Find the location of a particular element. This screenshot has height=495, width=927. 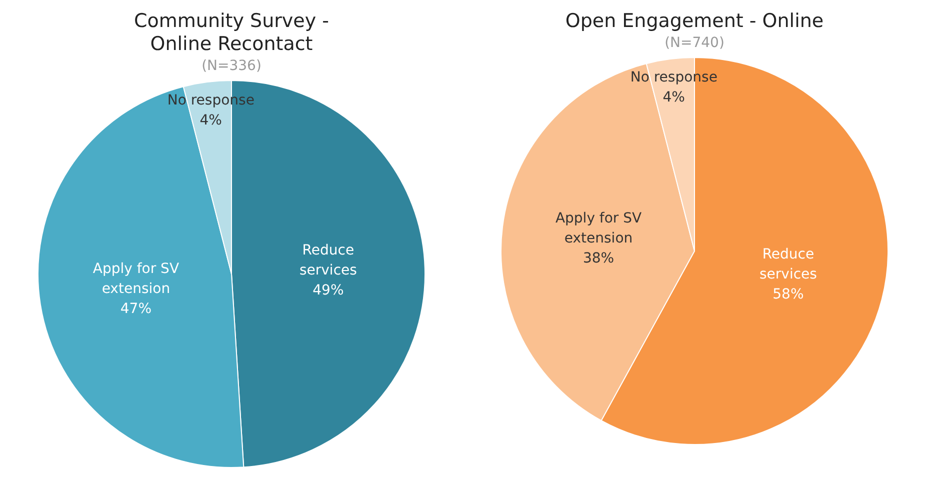

data-label: 47% is located at coordinates (136, 308).